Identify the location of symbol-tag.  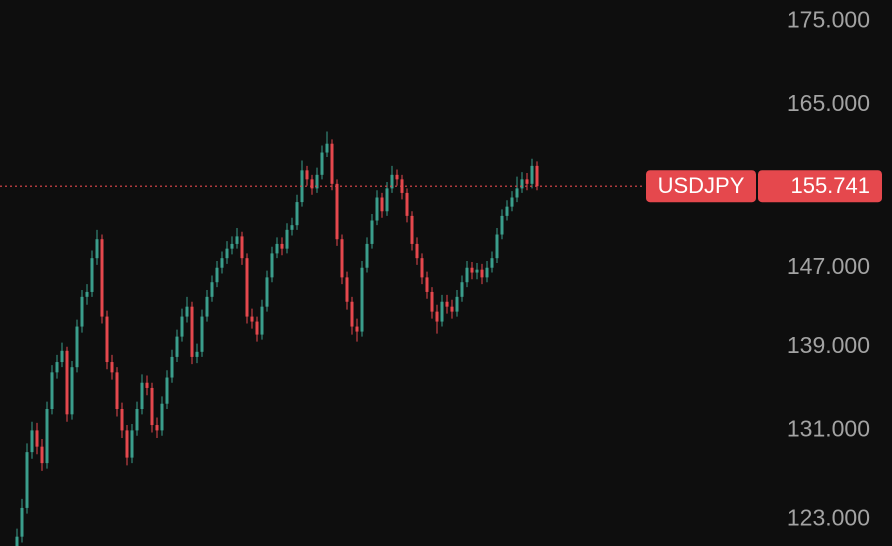
(701, 186).